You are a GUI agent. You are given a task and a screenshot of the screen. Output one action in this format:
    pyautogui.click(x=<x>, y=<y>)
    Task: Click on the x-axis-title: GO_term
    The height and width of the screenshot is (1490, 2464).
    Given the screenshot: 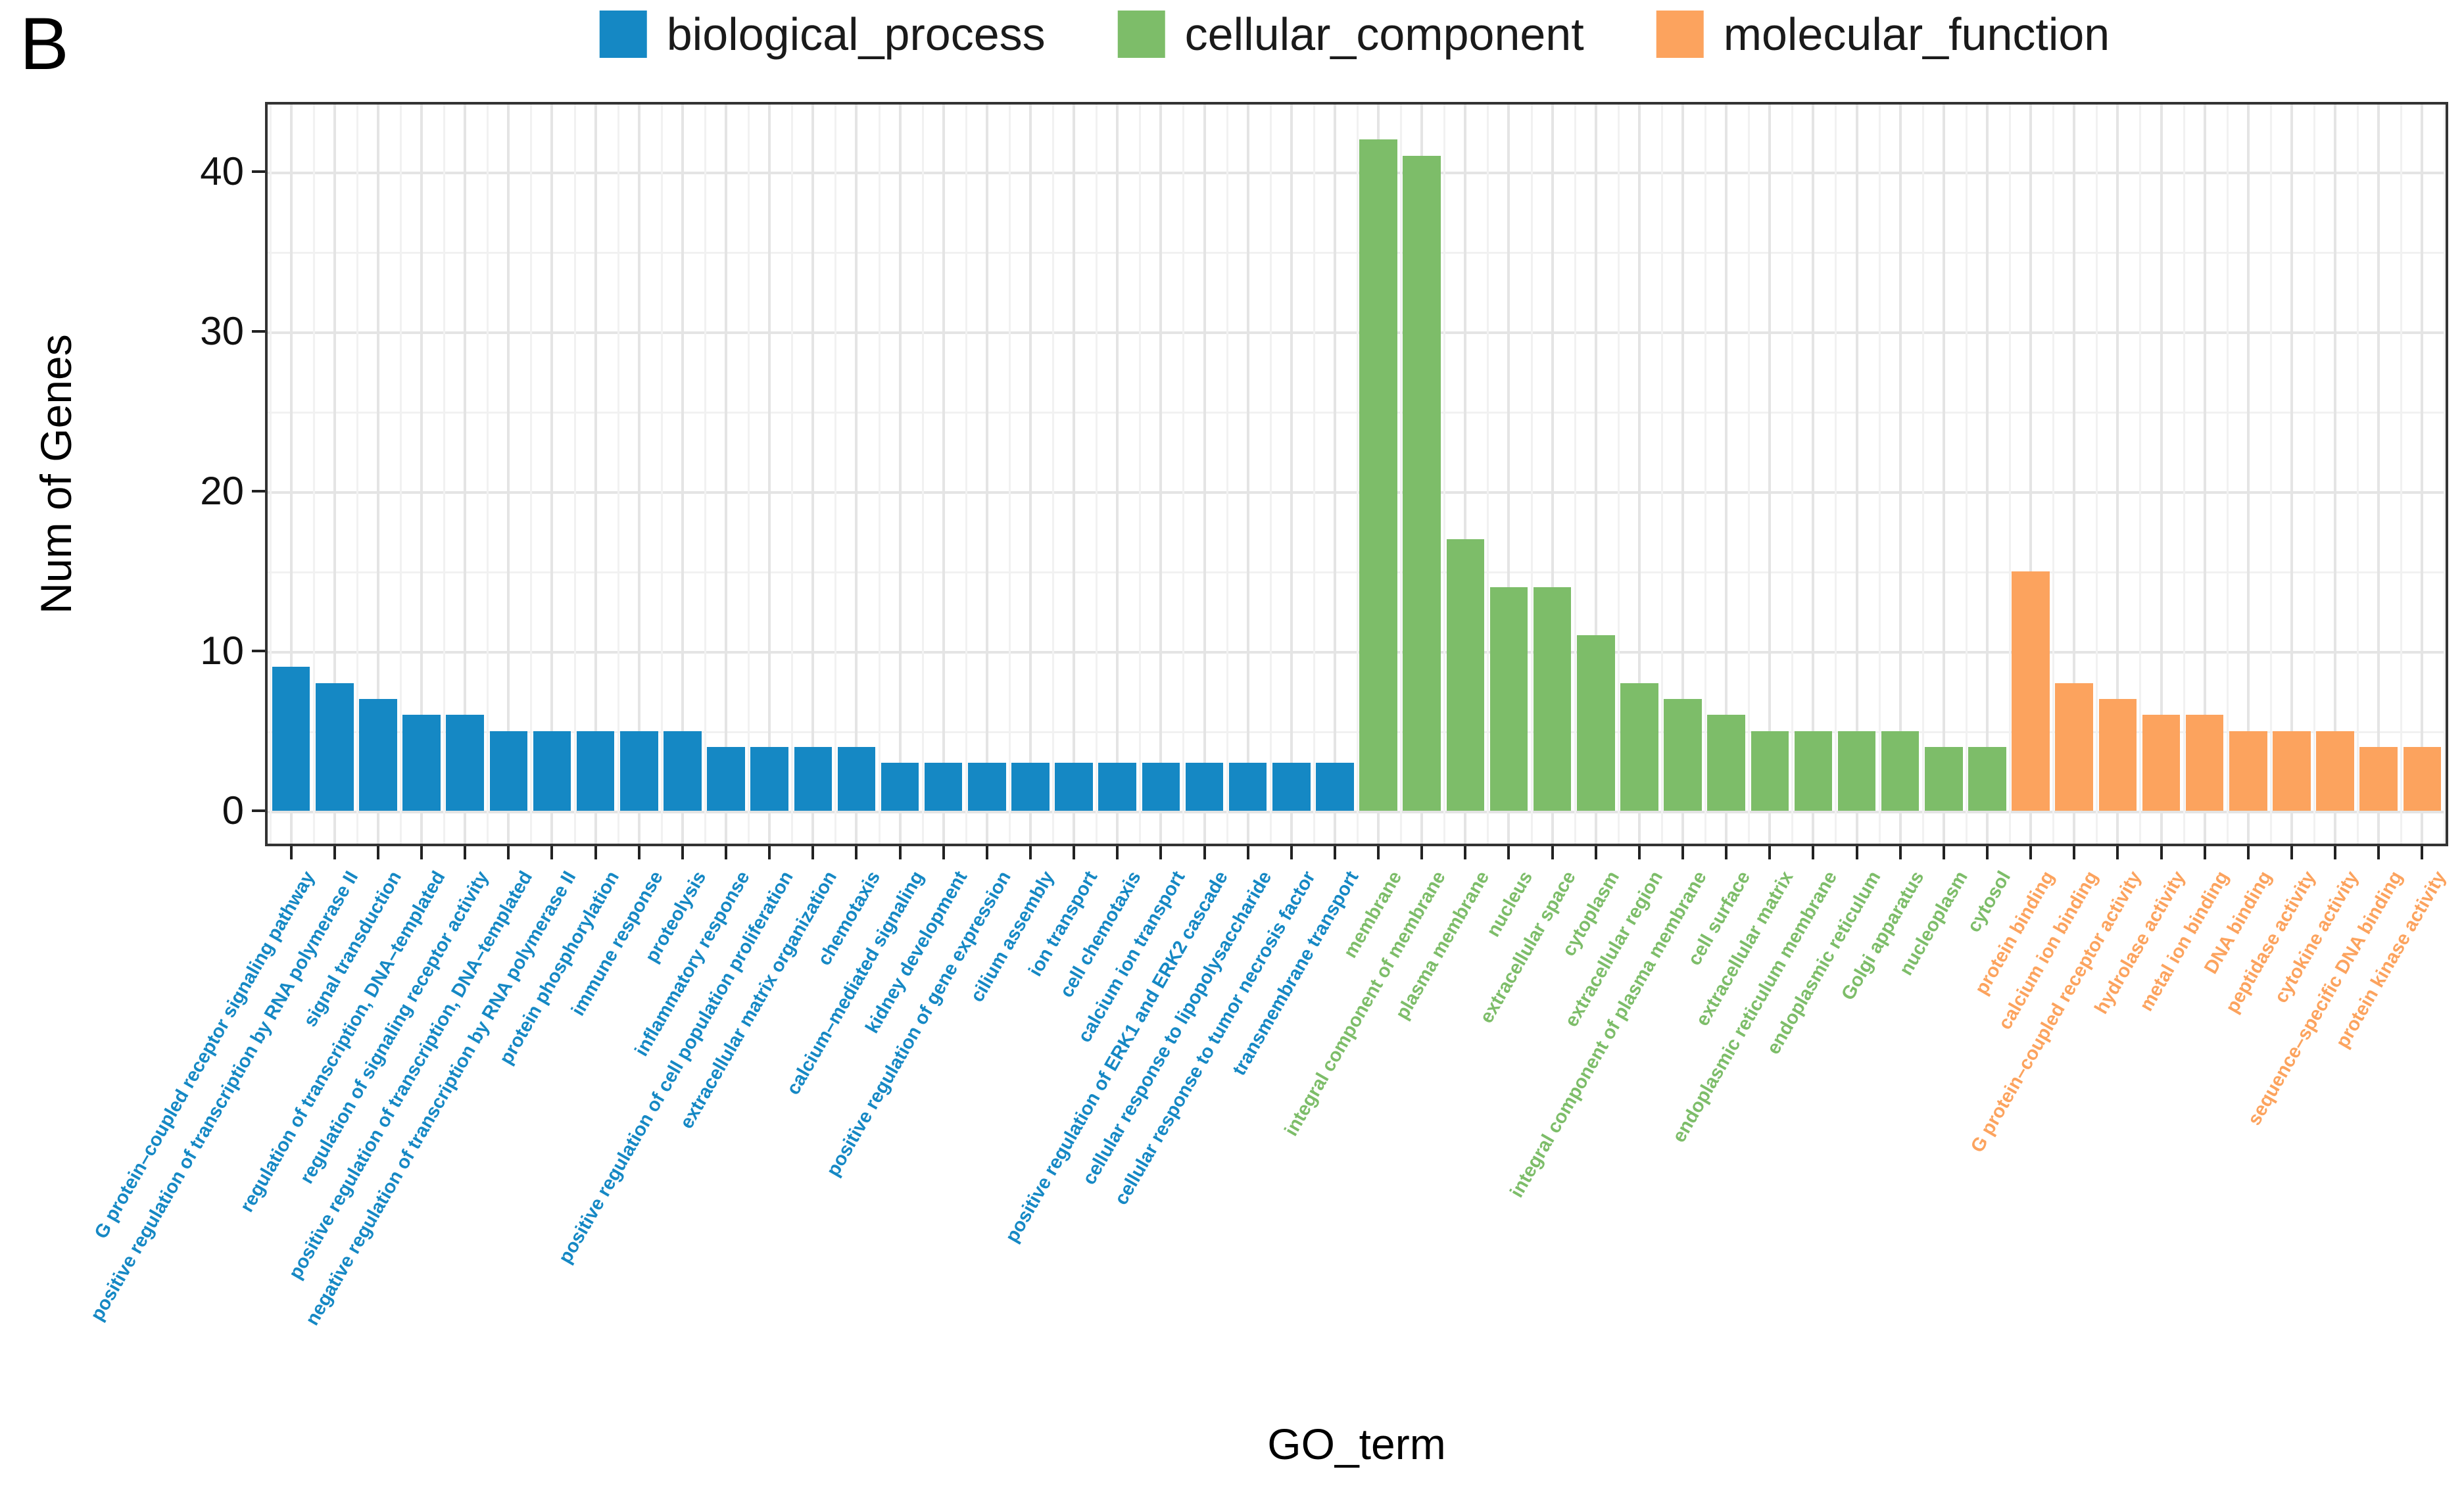 What is the action you would take?
    pyautogui.click(x=1357, y=1444)
    